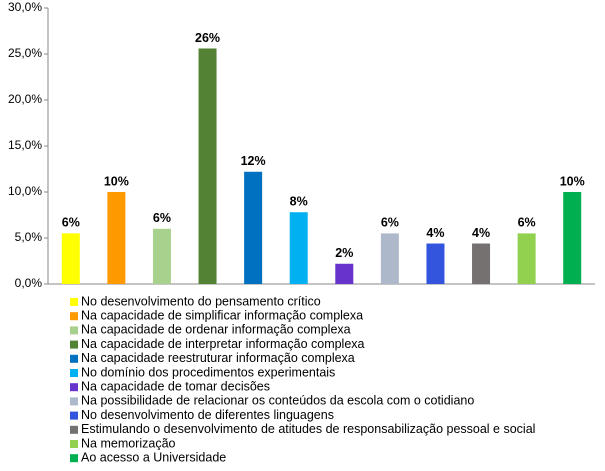  What do you see at coordinates (128, 443) in the screenshot?
I see `legend-label: Na memorização` at bounding box center [128, 443].